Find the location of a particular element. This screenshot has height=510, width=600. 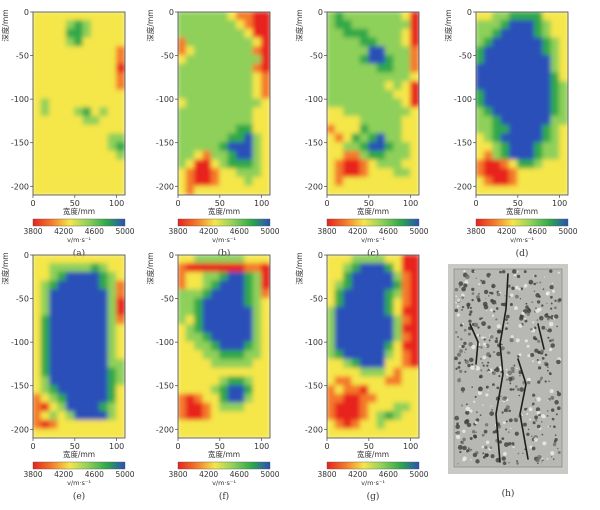

colorbar is located at coordinates (79, 465).